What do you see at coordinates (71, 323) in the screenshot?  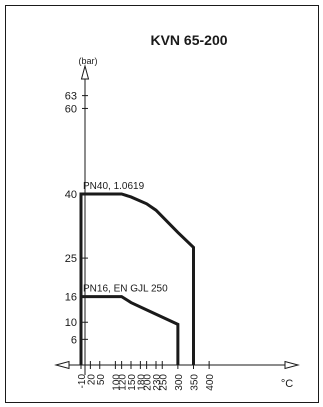 I see `y-tick-label: 10` at bounding box center [71, 323].